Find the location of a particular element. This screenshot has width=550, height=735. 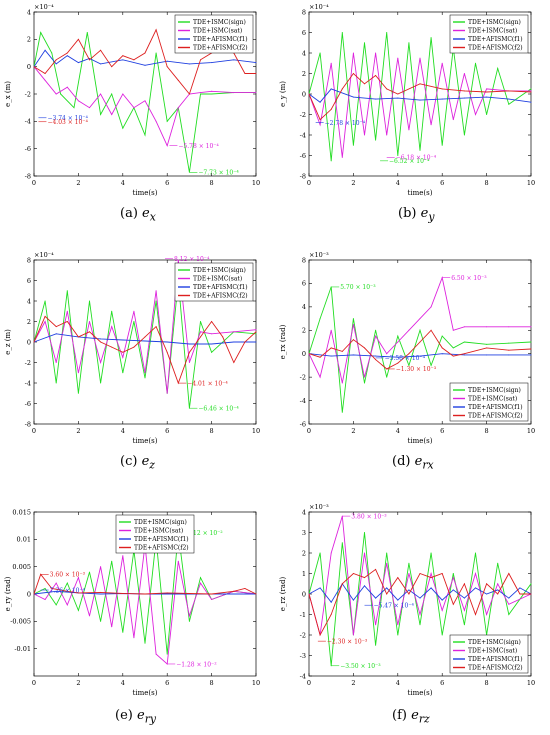

y-tick-label: 8 is located at coordinates (29, 260).